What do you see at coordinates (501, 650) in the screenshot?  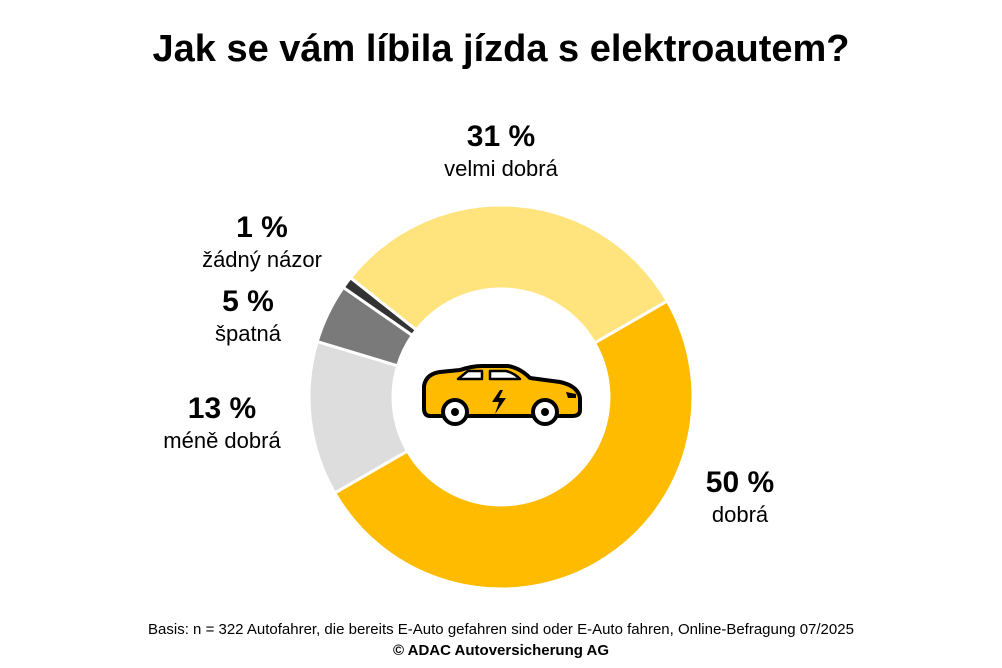 I see `copyright: © ADAC Autoversicherung AG` at bounding box center [501, 650].